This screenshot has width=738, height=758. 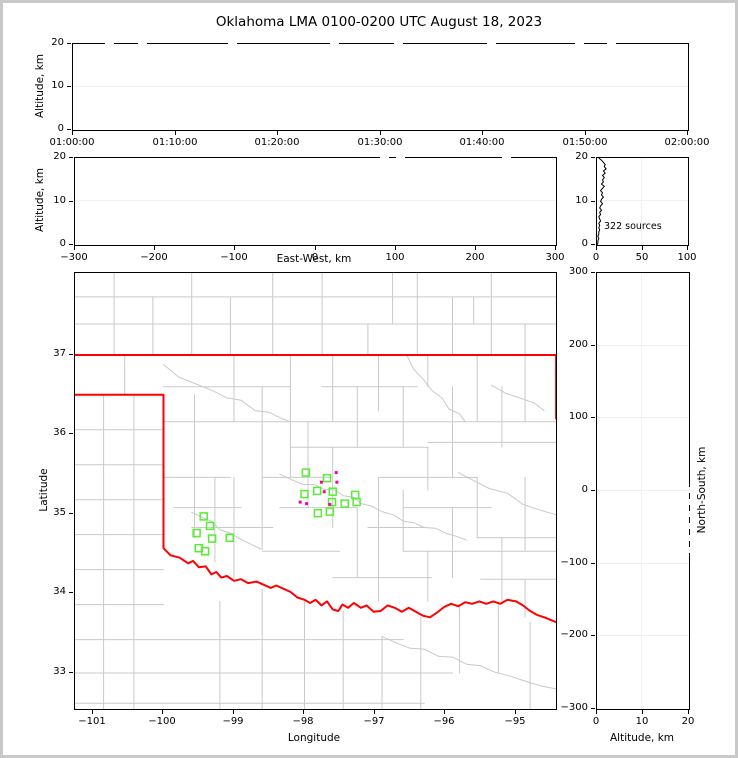 I want to click on tick-label: 33, so click(x=59, y=671).